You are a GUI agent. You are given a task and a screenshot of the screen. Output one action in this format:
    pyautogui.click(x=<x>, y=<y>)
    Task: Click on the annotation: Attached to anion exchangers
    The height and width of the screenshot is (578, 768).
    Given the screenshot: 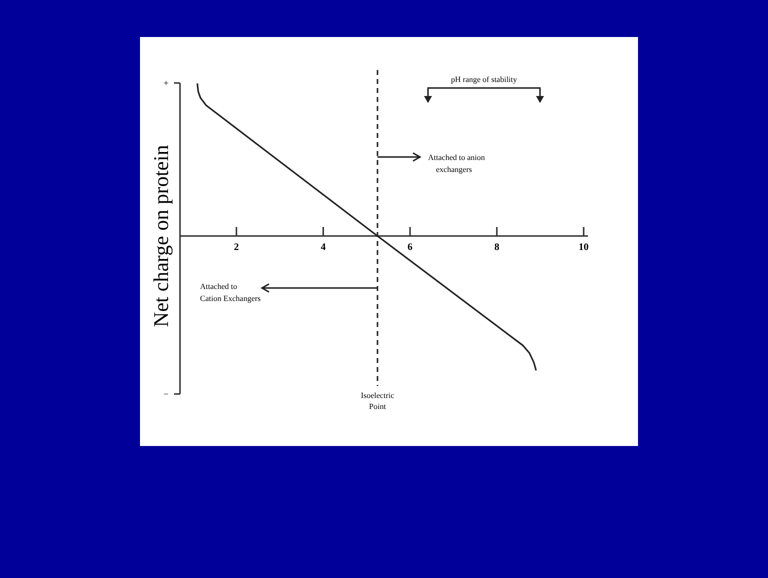 What is the action you would take?
    pyautogui.click(x=456, y=163)
    